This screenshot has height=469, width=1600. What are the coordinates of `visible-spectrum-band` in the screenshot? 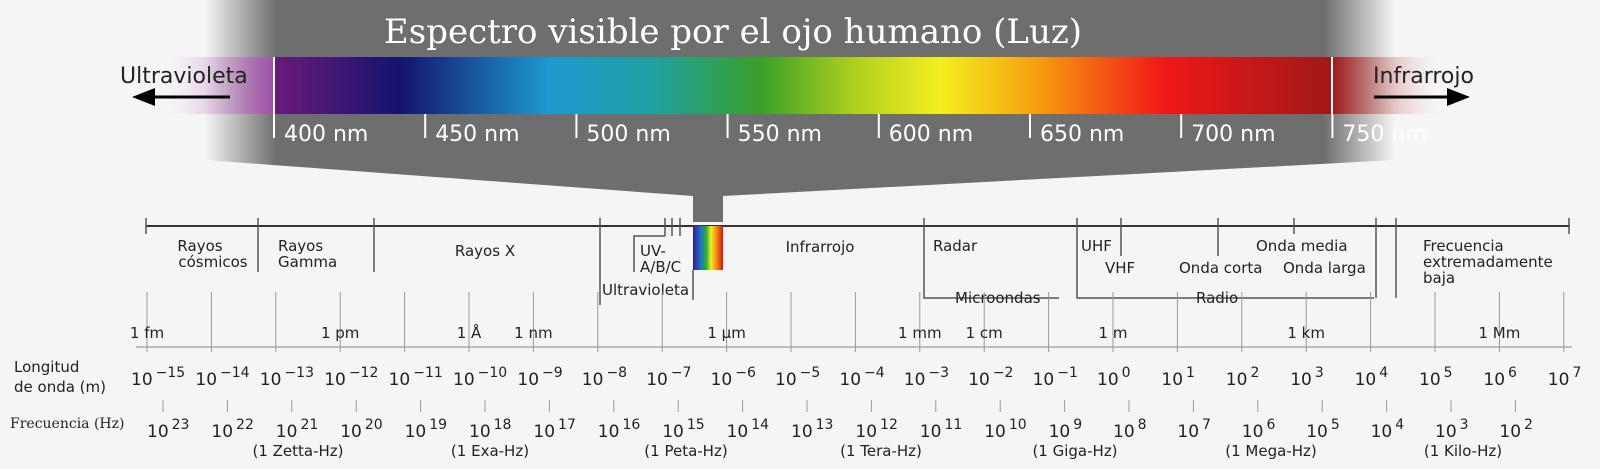 It's located at (803, 85).